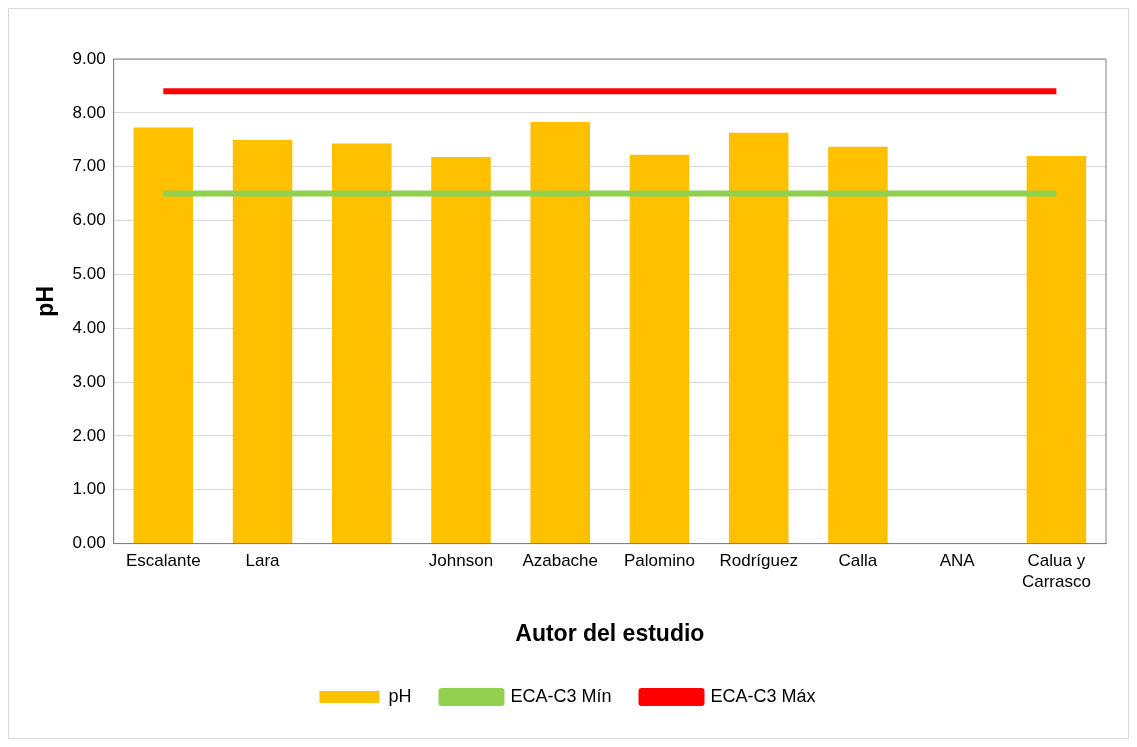 The height and width of the screenshot is (747, 1137). What do you see at coordinates (89, 220) in the screenshot?
I see `y-tick-label: 6.00` at bounding box center [89, 220].